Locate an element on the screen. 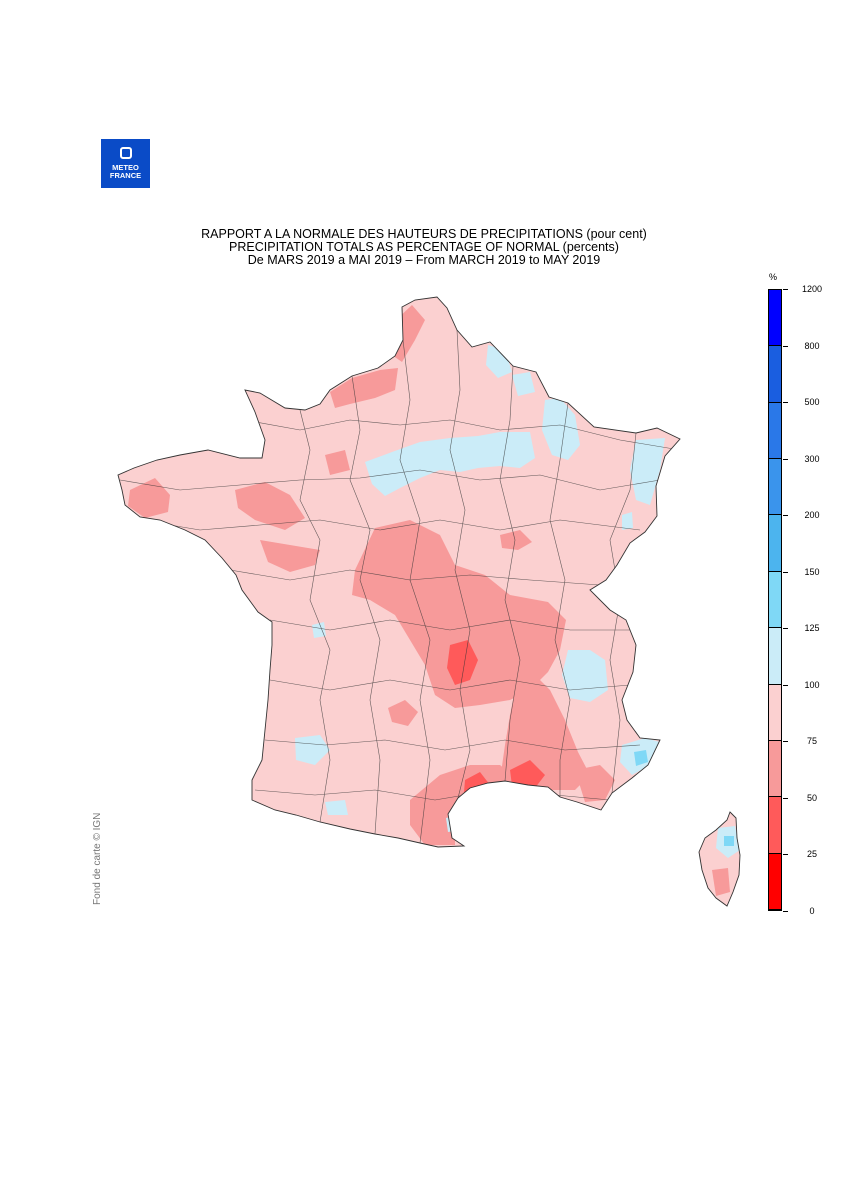 The image size is (848, 1200). zone-alsace-surplus is located at coordinates (647, 471).